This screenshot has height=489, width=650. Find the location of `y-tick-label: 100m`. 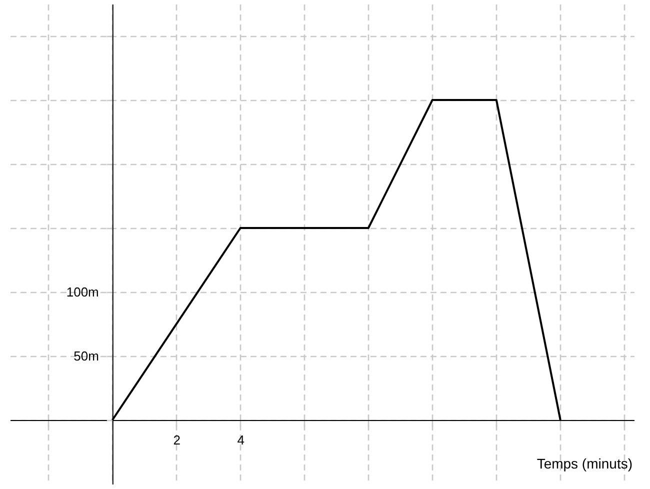

y-tick-label: 100m is located at coordinates (82, 292).